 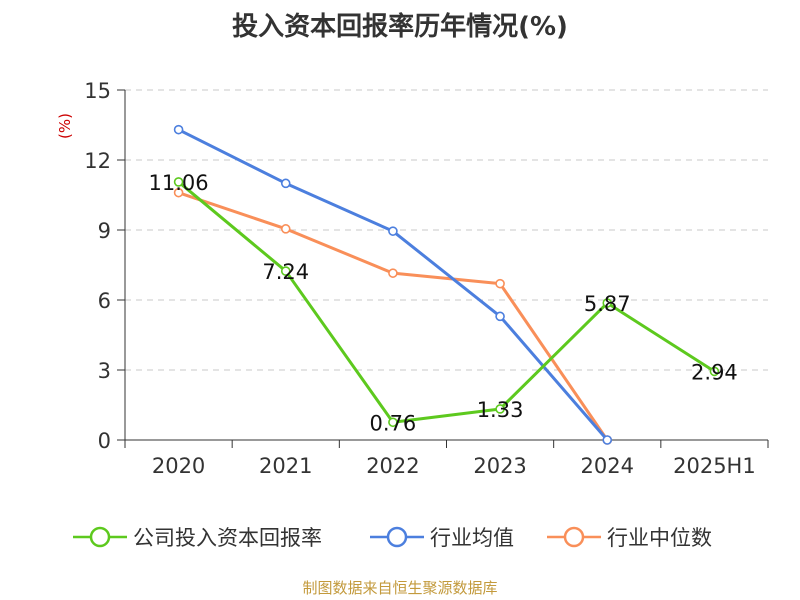 I want to click on data-label: 0.76, so click(x=393, y=423).